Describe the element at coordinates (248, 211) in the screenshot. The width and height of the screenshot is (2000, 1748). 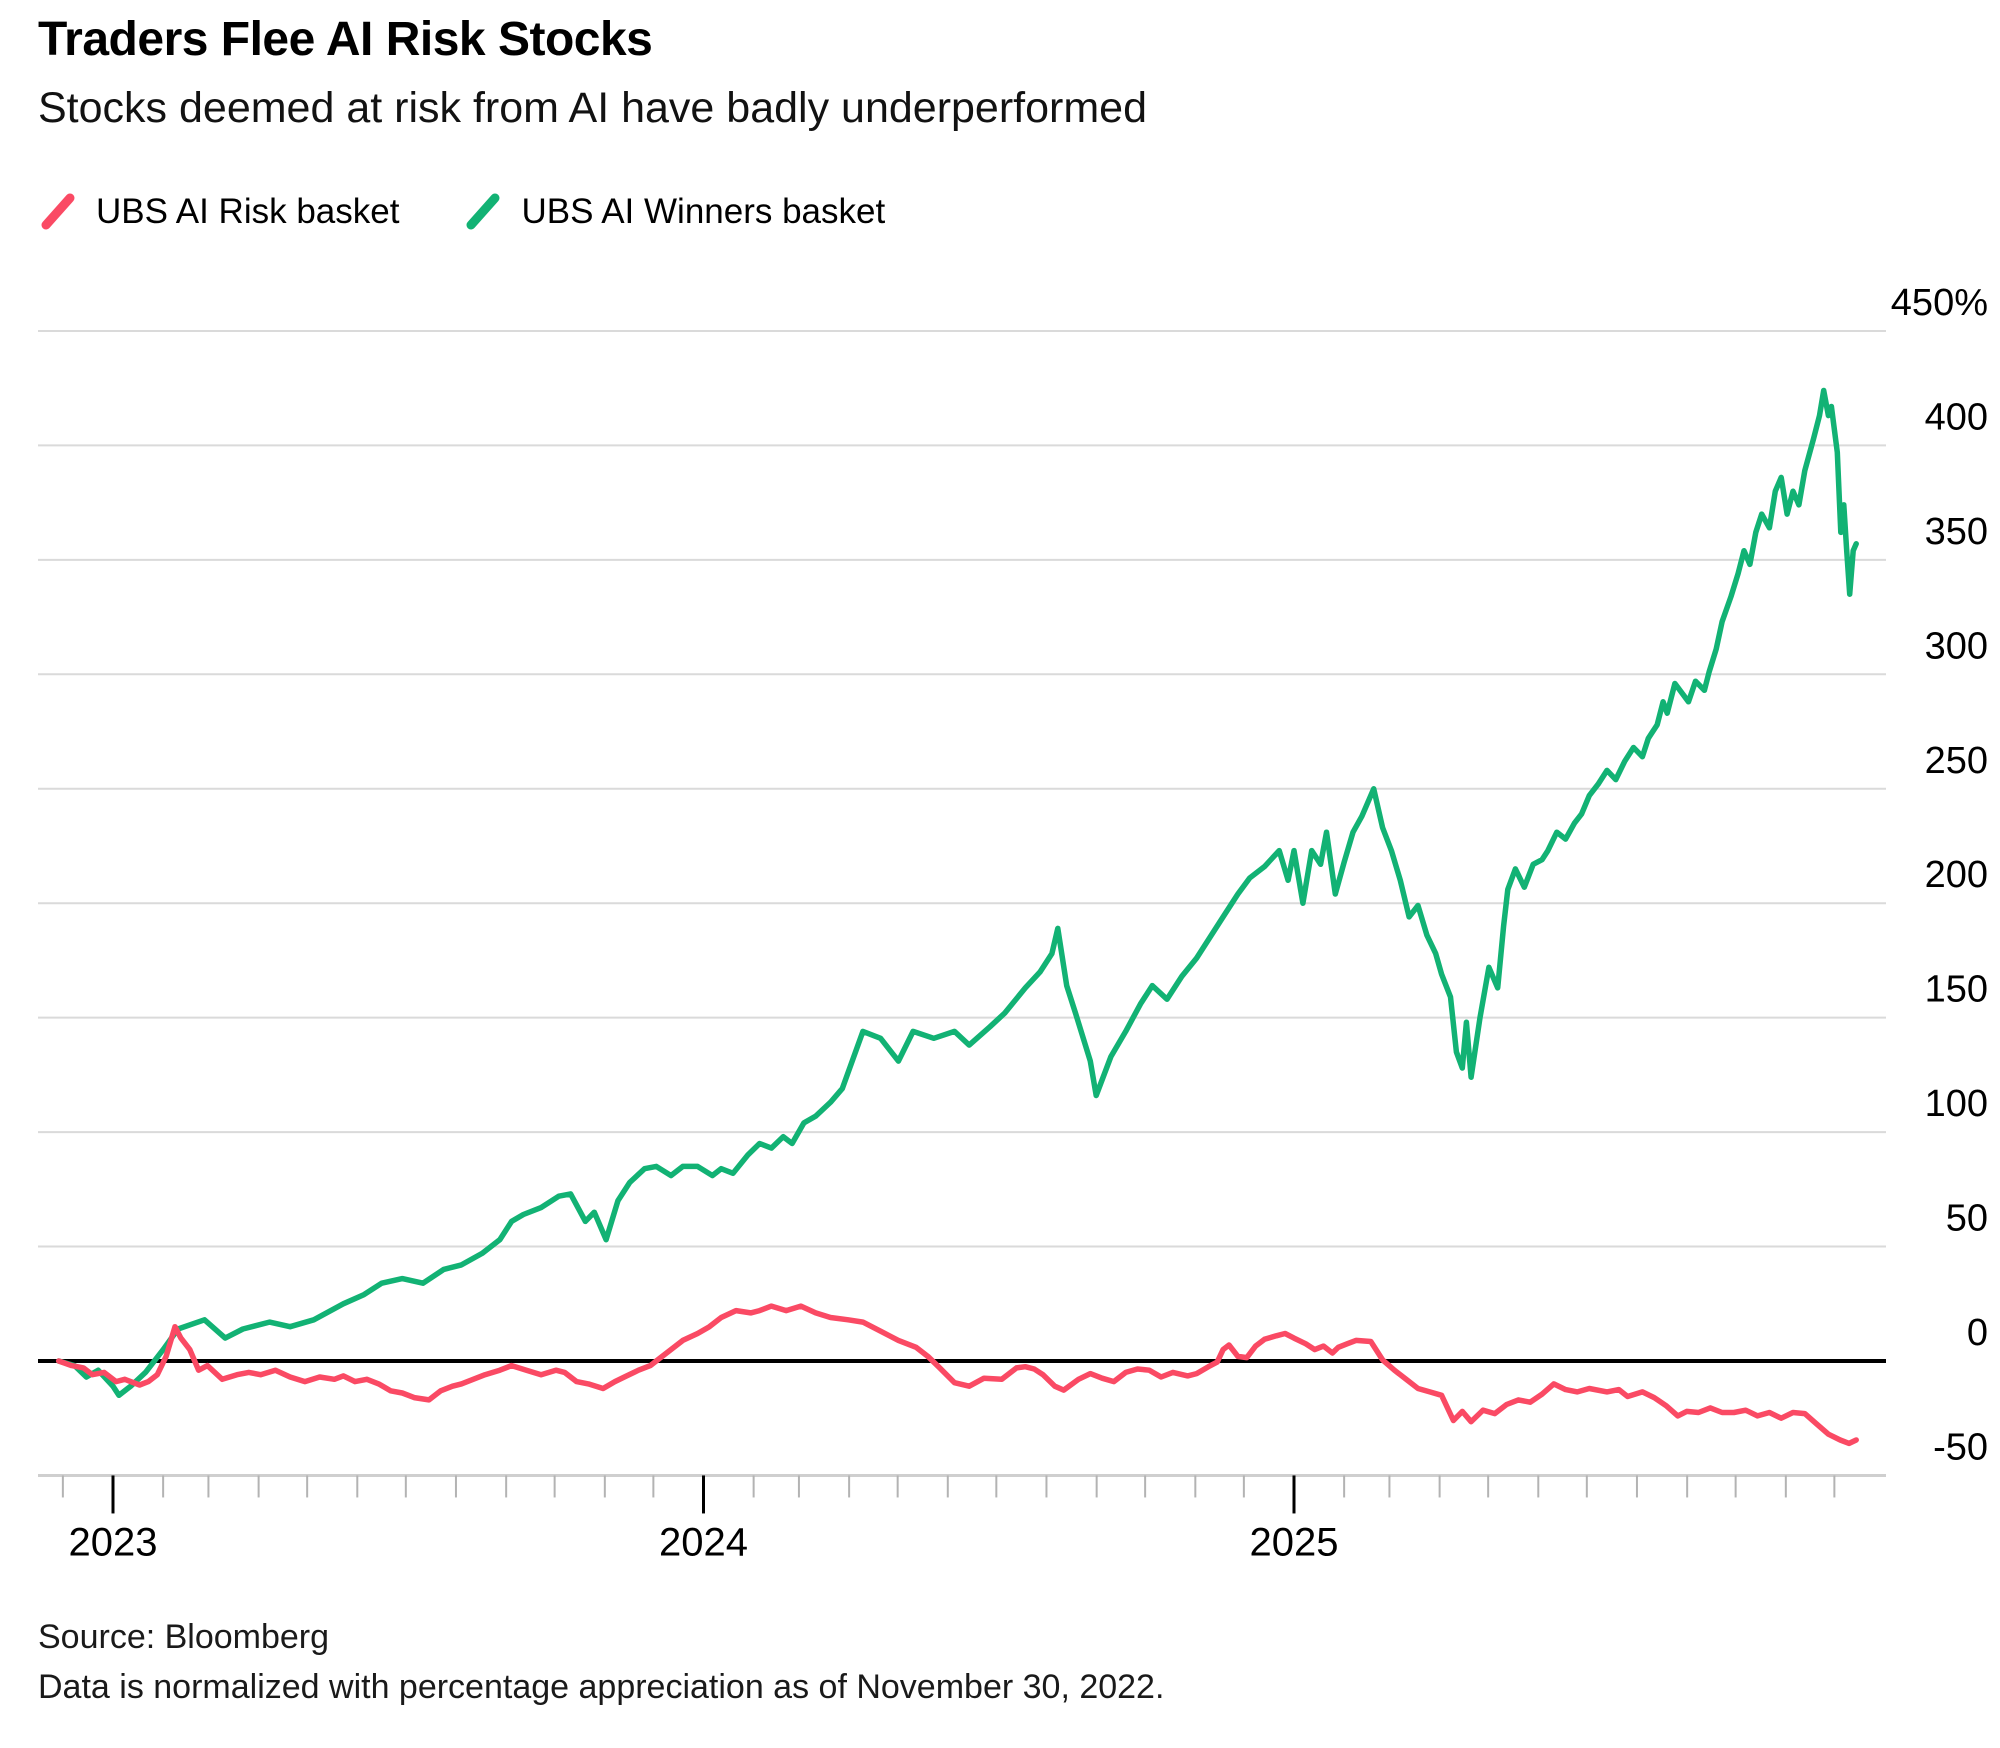
I see `legend-label-risk: UBS AI Risk basket` at that location.